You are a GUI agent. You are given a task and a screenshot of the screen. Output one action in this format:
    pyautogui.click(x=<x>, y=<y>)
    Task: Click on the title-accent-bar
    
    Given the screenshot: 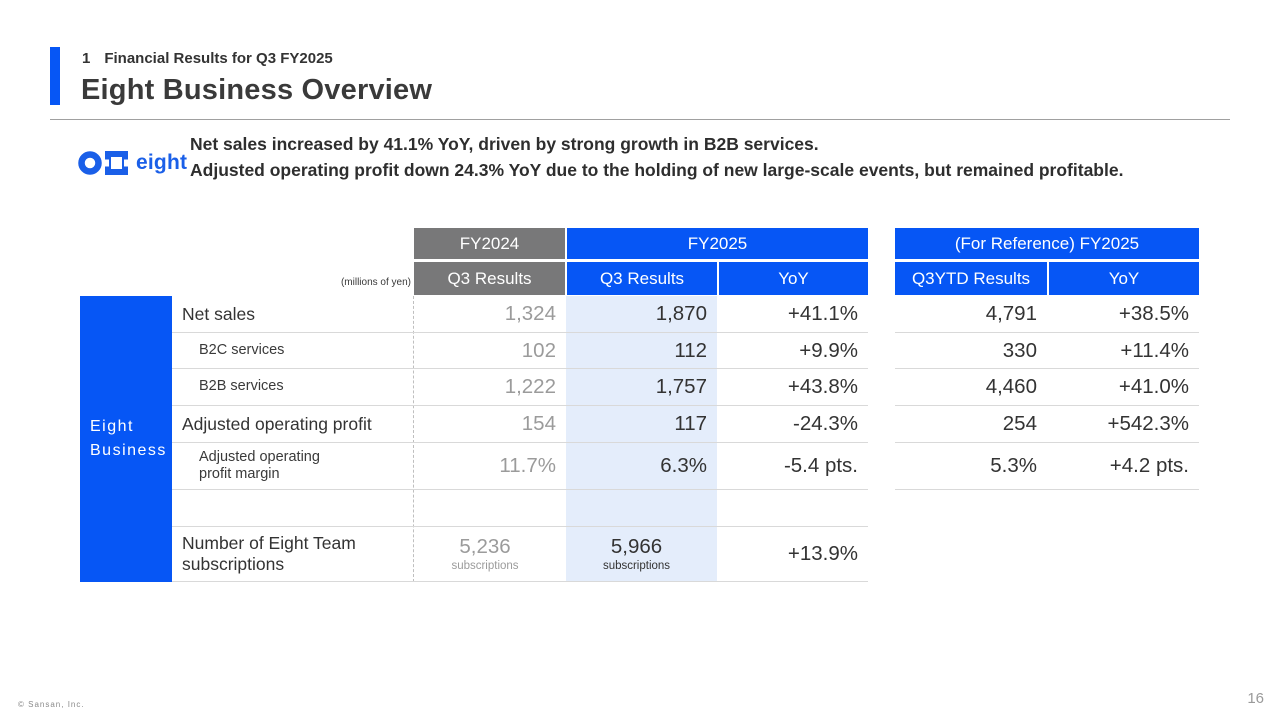 What is the action you would take?
    pyautogui.click(x=55, y=76)
    